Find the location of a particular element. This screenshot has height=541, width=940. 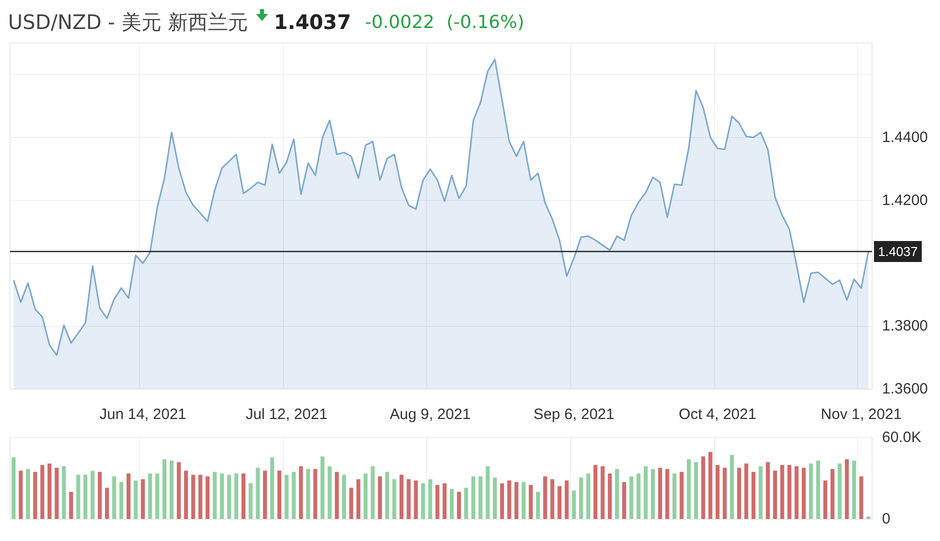

x-tick-label: Sep 6, 2021 is located at coordinates (573, 414).